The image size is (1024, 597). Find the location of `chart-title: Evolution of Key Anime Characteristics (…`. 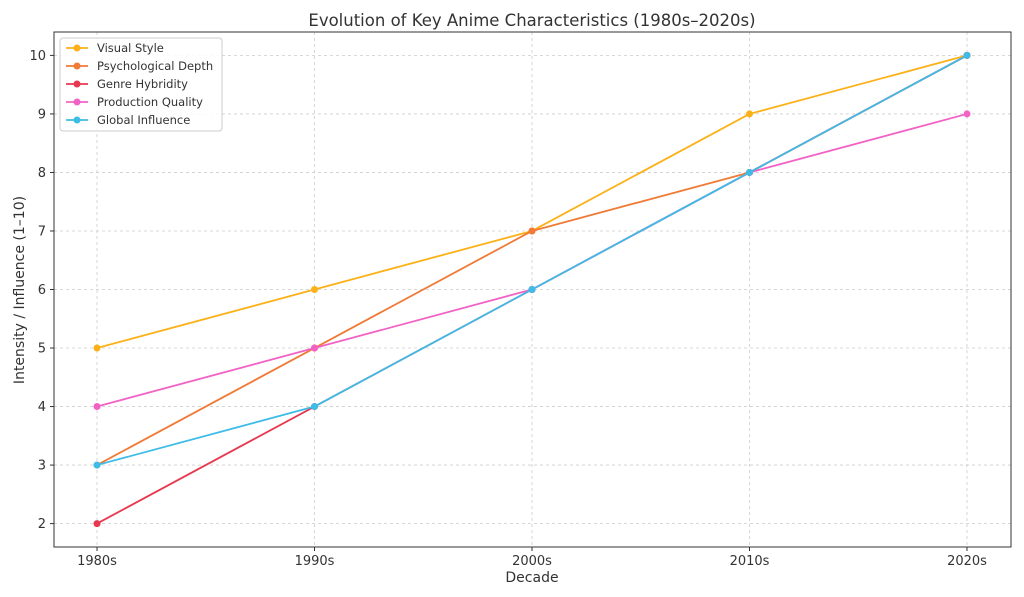

chart-title: Evolution of Key Anime Characteristics (… is located at coordinates (531, 20).